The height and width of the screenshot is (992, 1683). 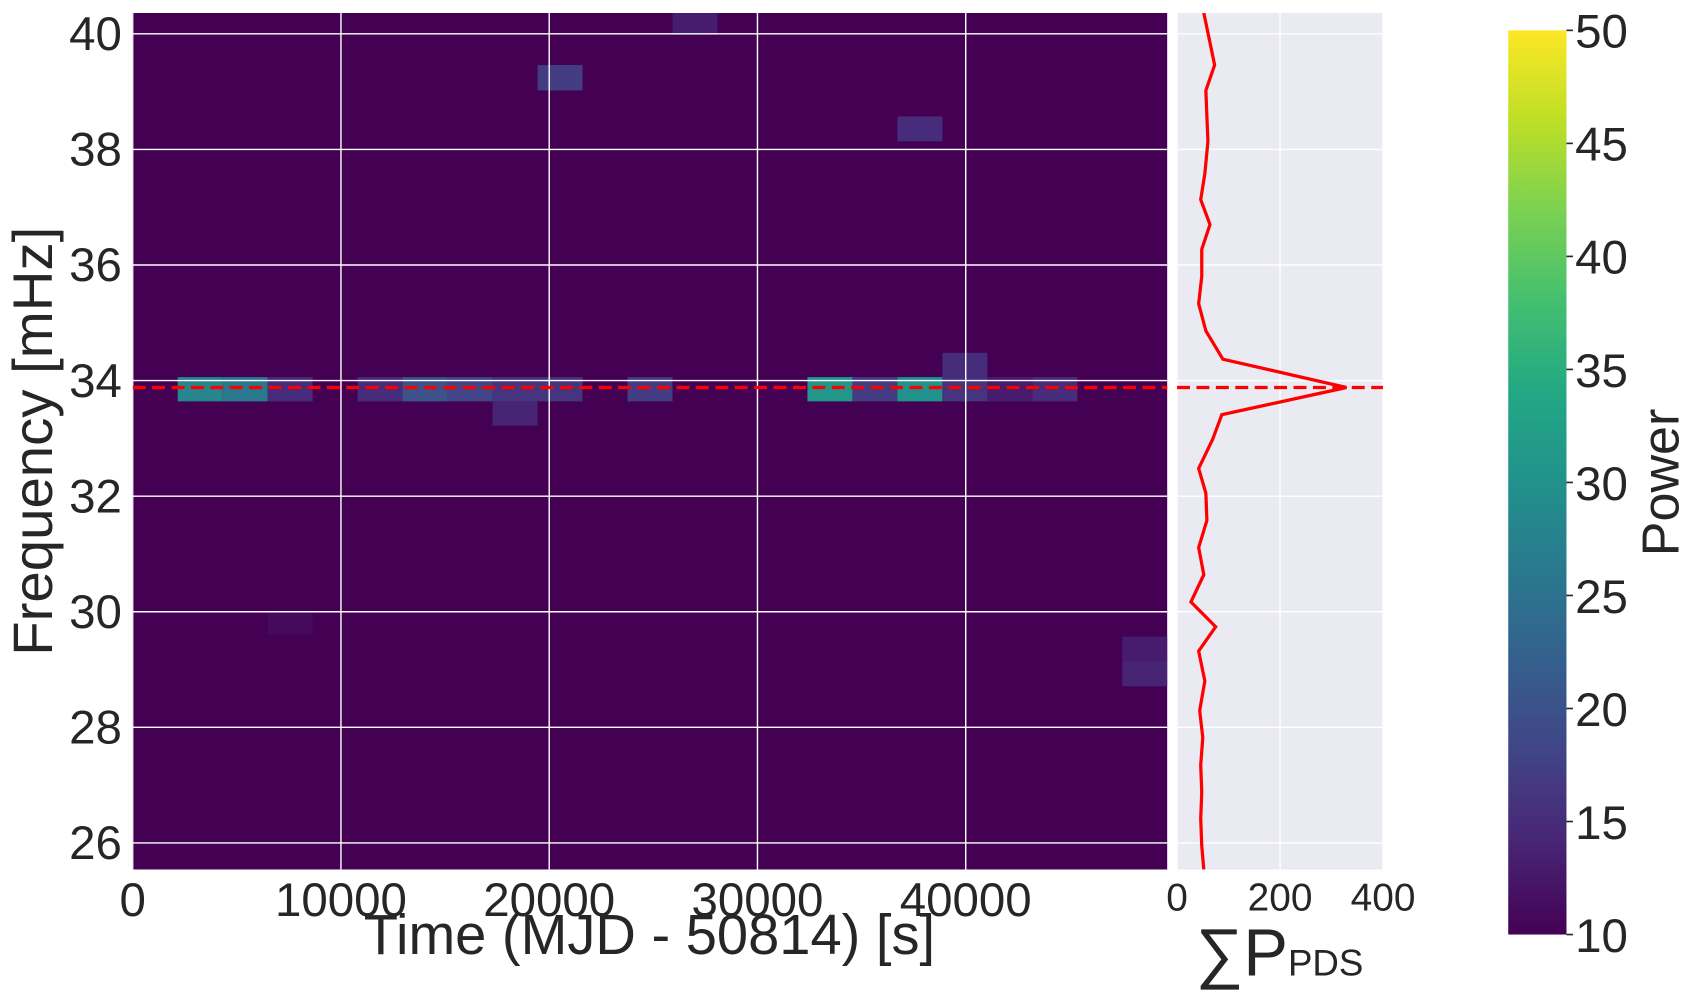 What do you see at coordinates (1601, 710) in the screenshot?
I see `colorbar-tick-label: 20` at bounding box center [1601, 710].